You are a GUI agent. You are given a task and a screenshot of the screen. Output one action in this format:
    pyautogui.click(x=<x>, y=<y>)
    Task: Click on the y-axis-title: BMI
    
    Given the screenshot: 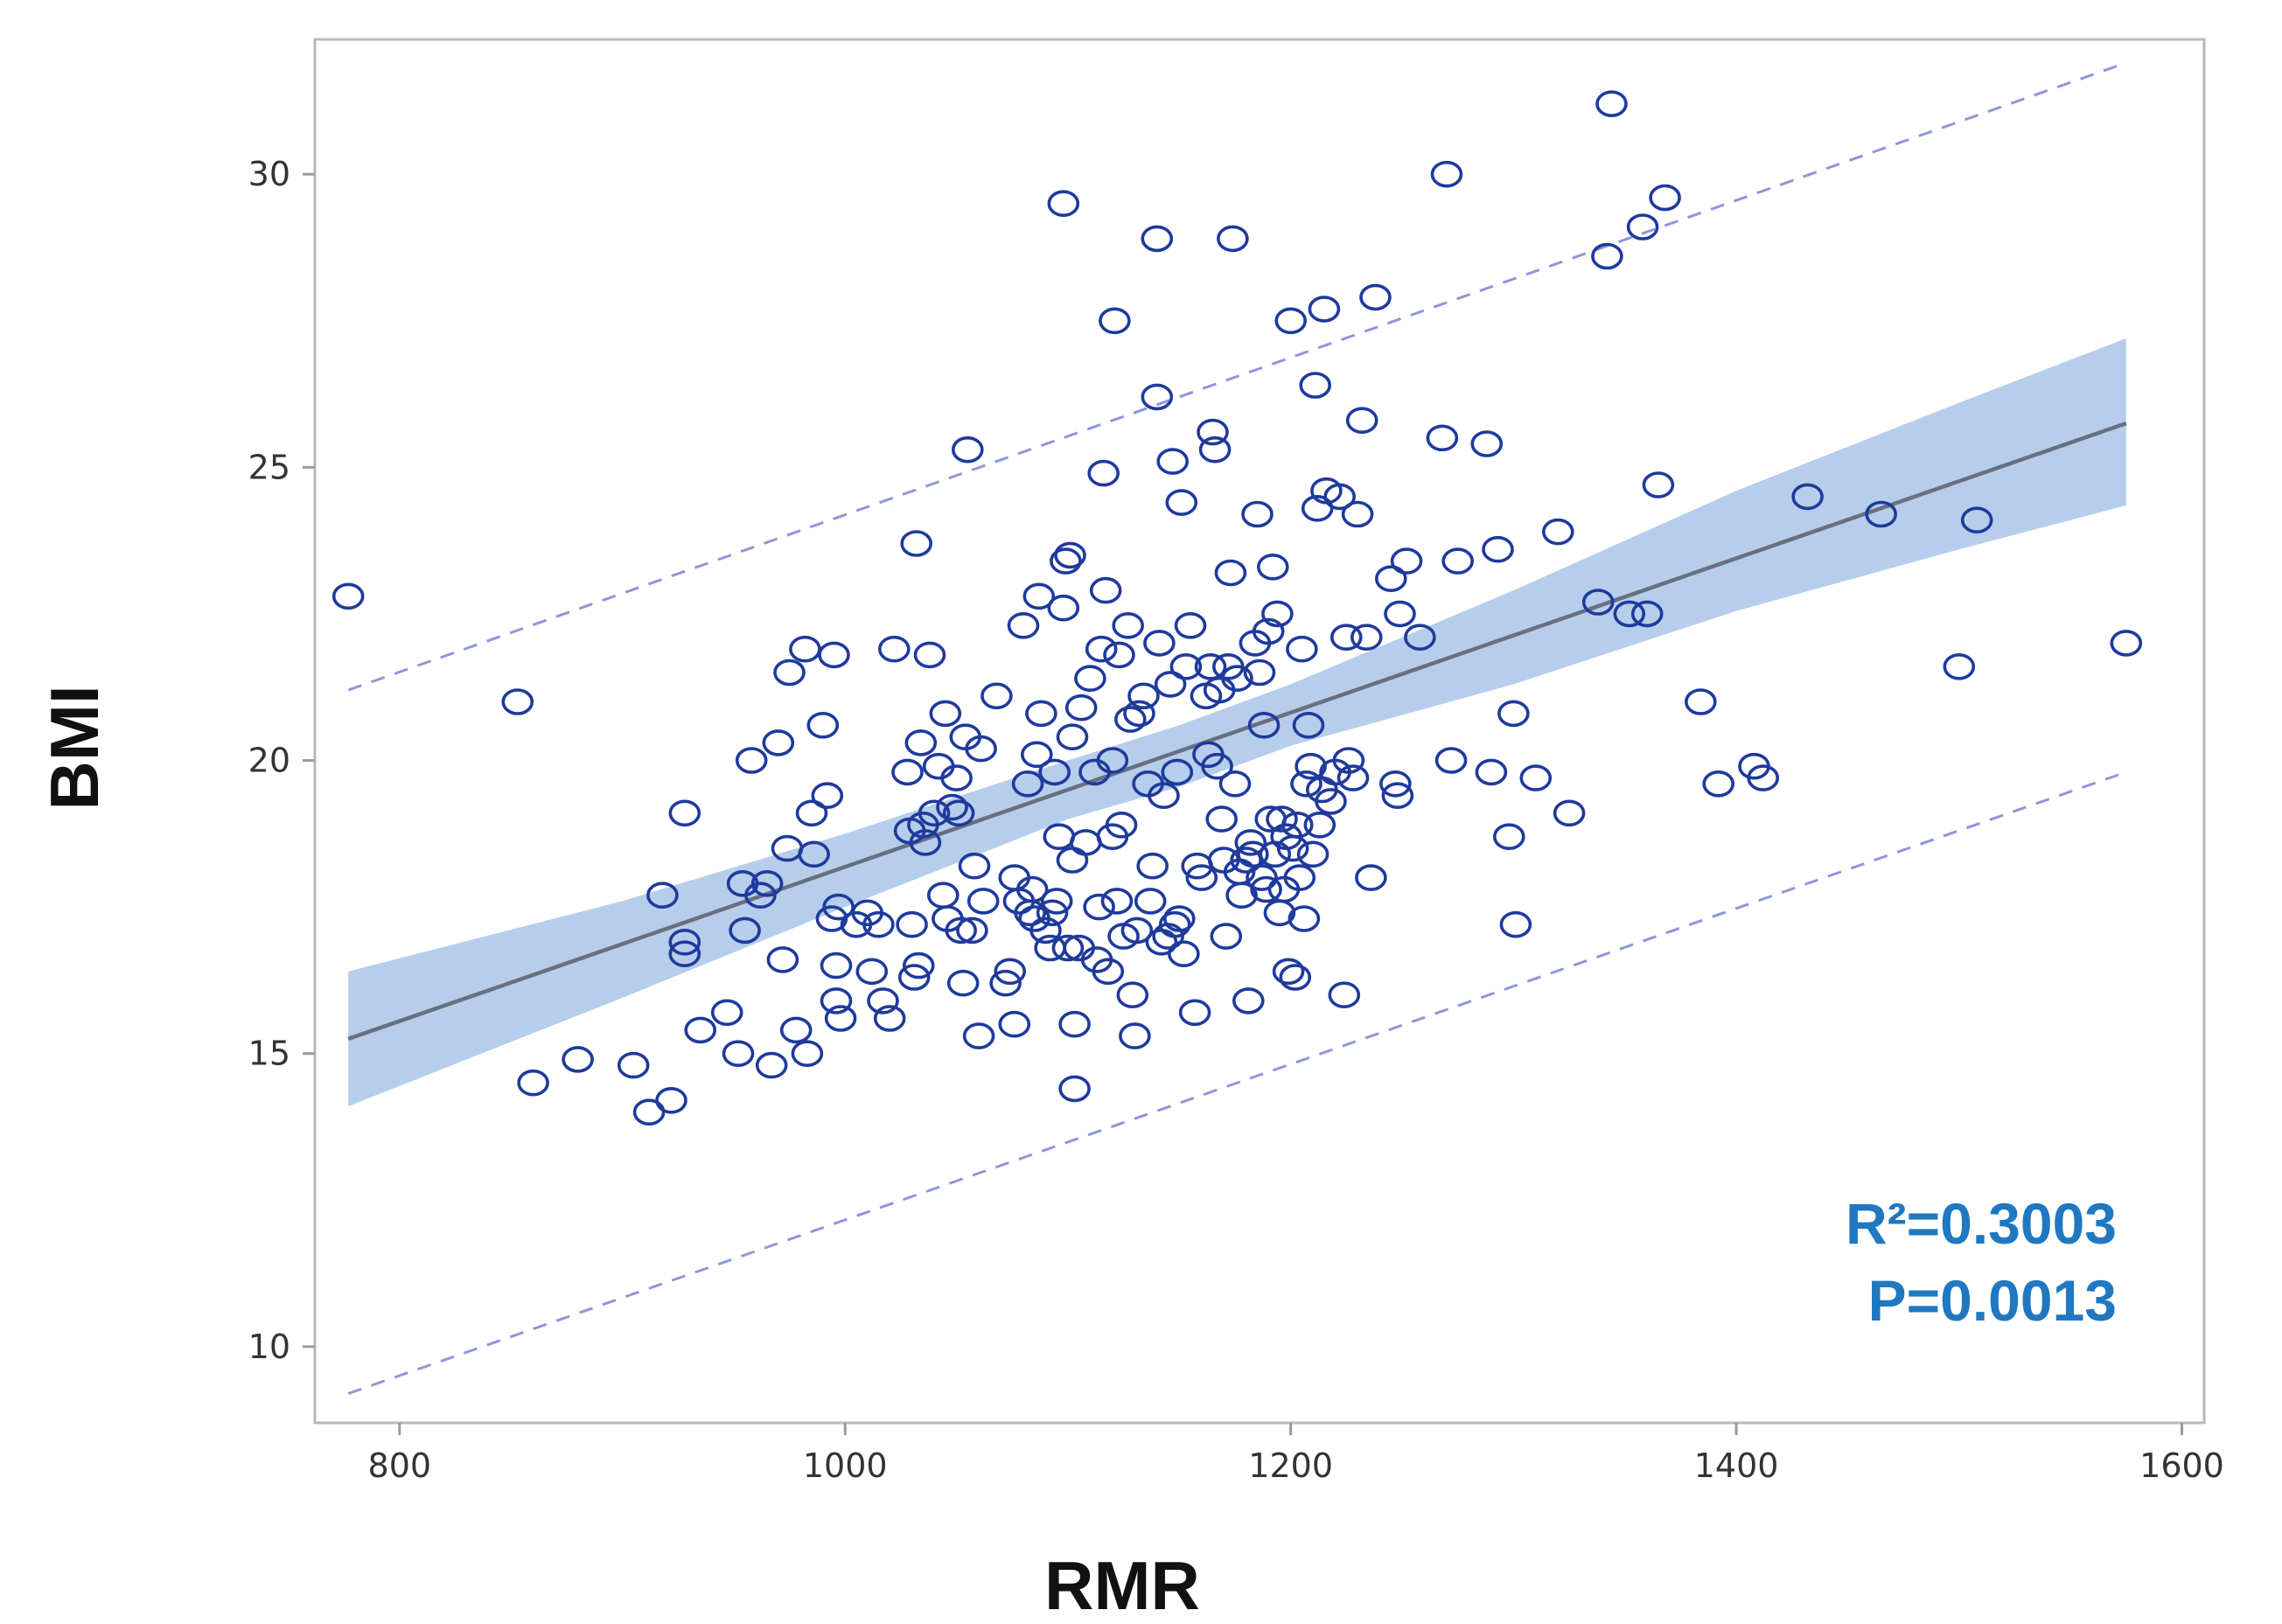 What is the action you would take?
    pyautogui.click(x=74, y=748)
    